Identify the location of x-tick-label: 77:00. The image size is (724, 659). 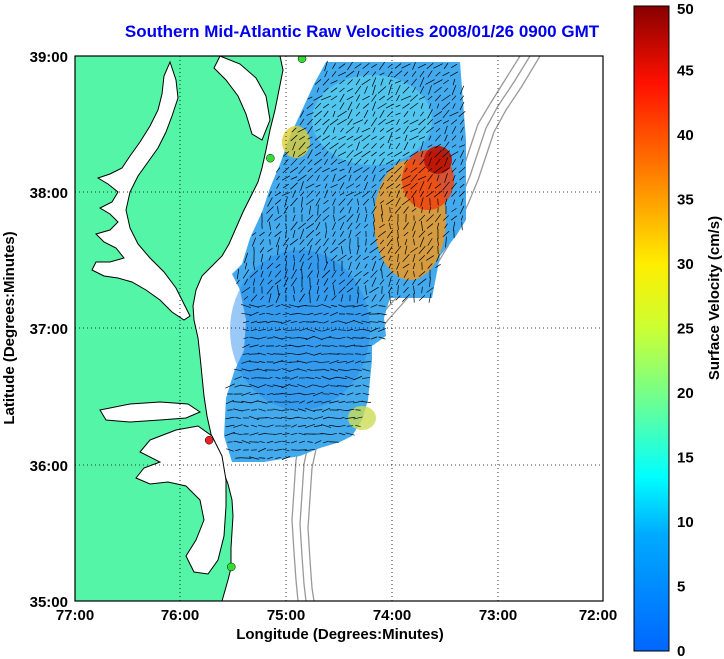
(75, 615).